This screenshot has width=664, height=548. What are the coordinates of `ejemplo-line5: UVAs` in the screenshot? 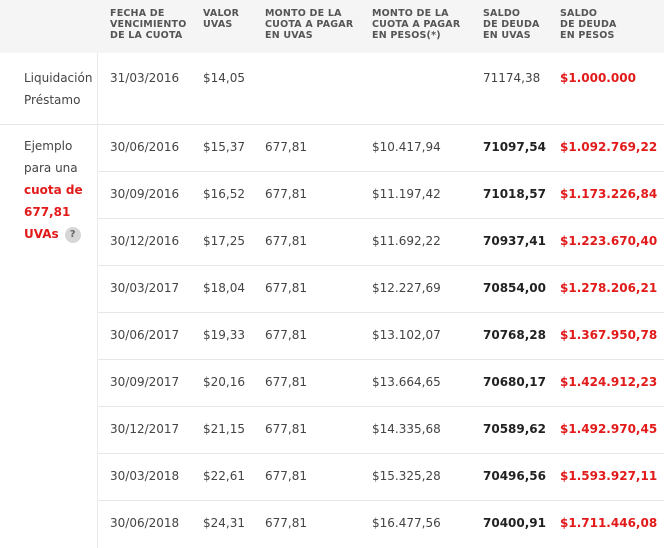 It's located at (41, 234).